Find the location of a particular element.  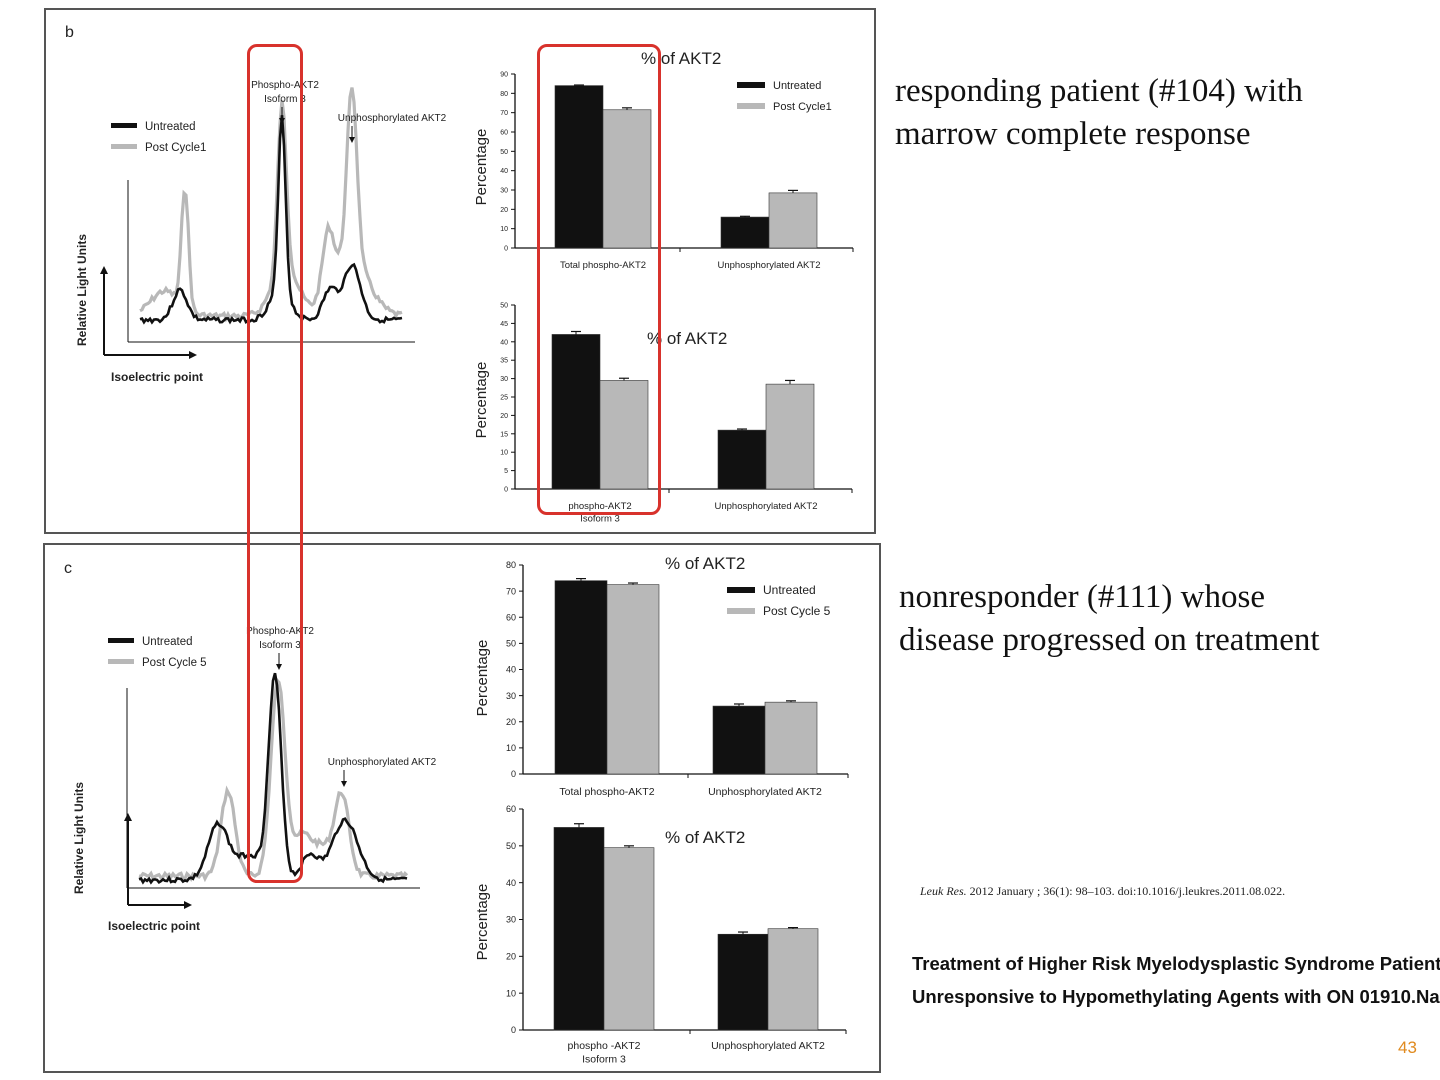

legend-label: Post Cycle1 is located at coordinates (802, 107).